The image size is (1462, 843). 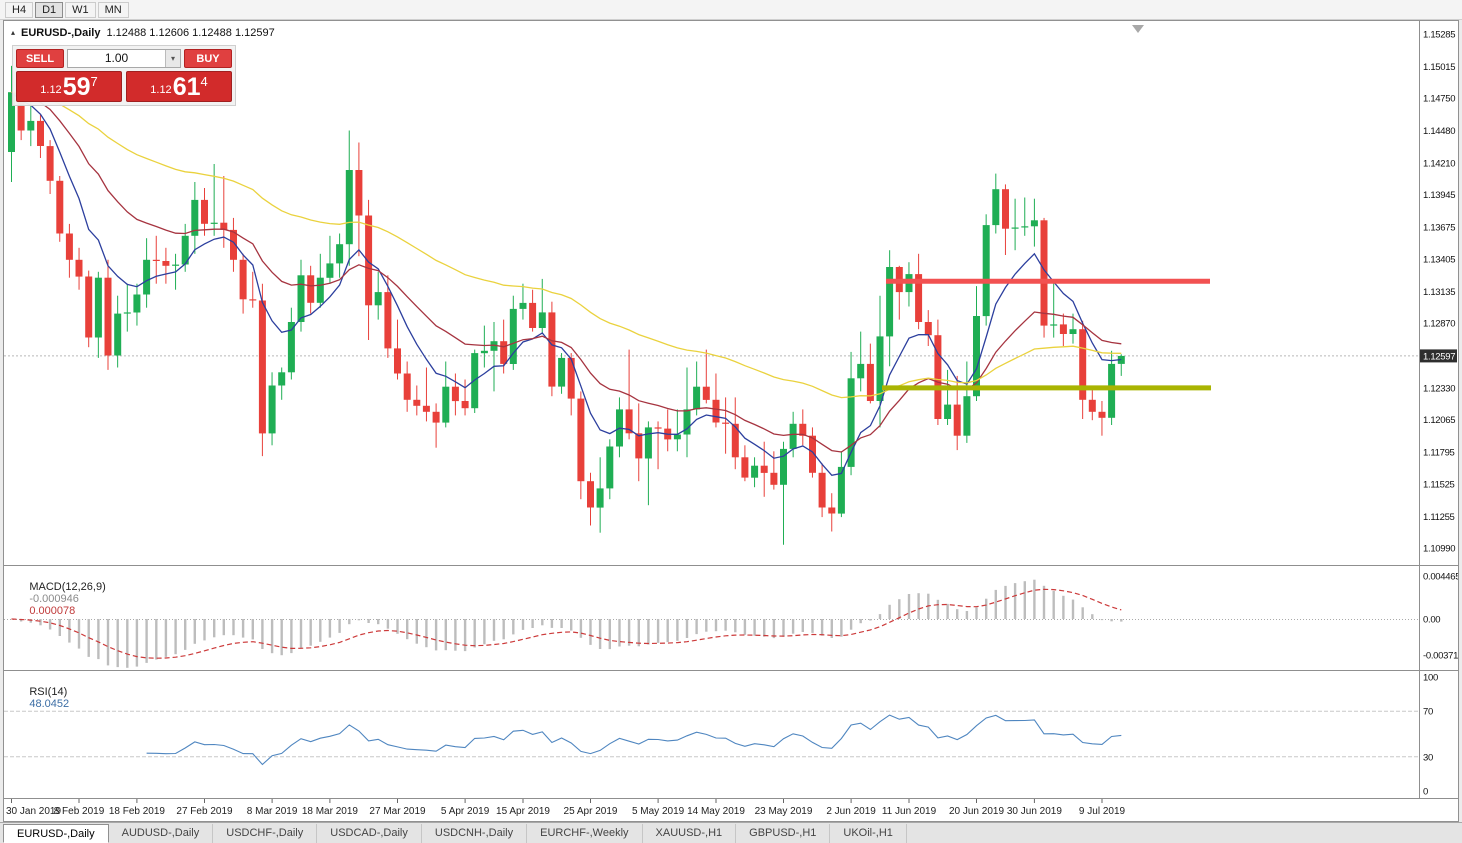 I want to click on timeframe-button-d1: D1, so click(x=49, y=9).